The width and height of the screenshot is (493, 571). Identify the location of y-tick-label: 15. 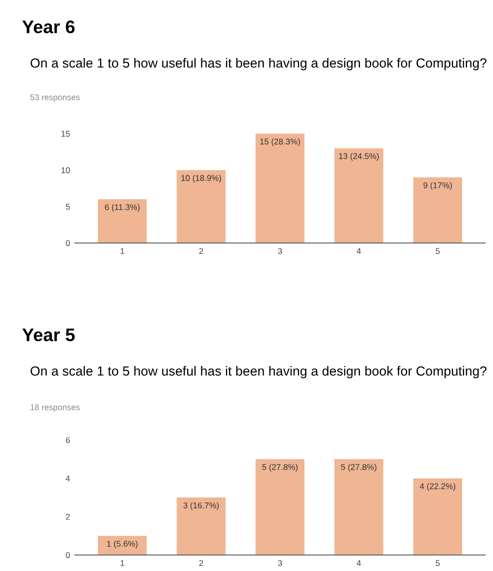
(66, 133).